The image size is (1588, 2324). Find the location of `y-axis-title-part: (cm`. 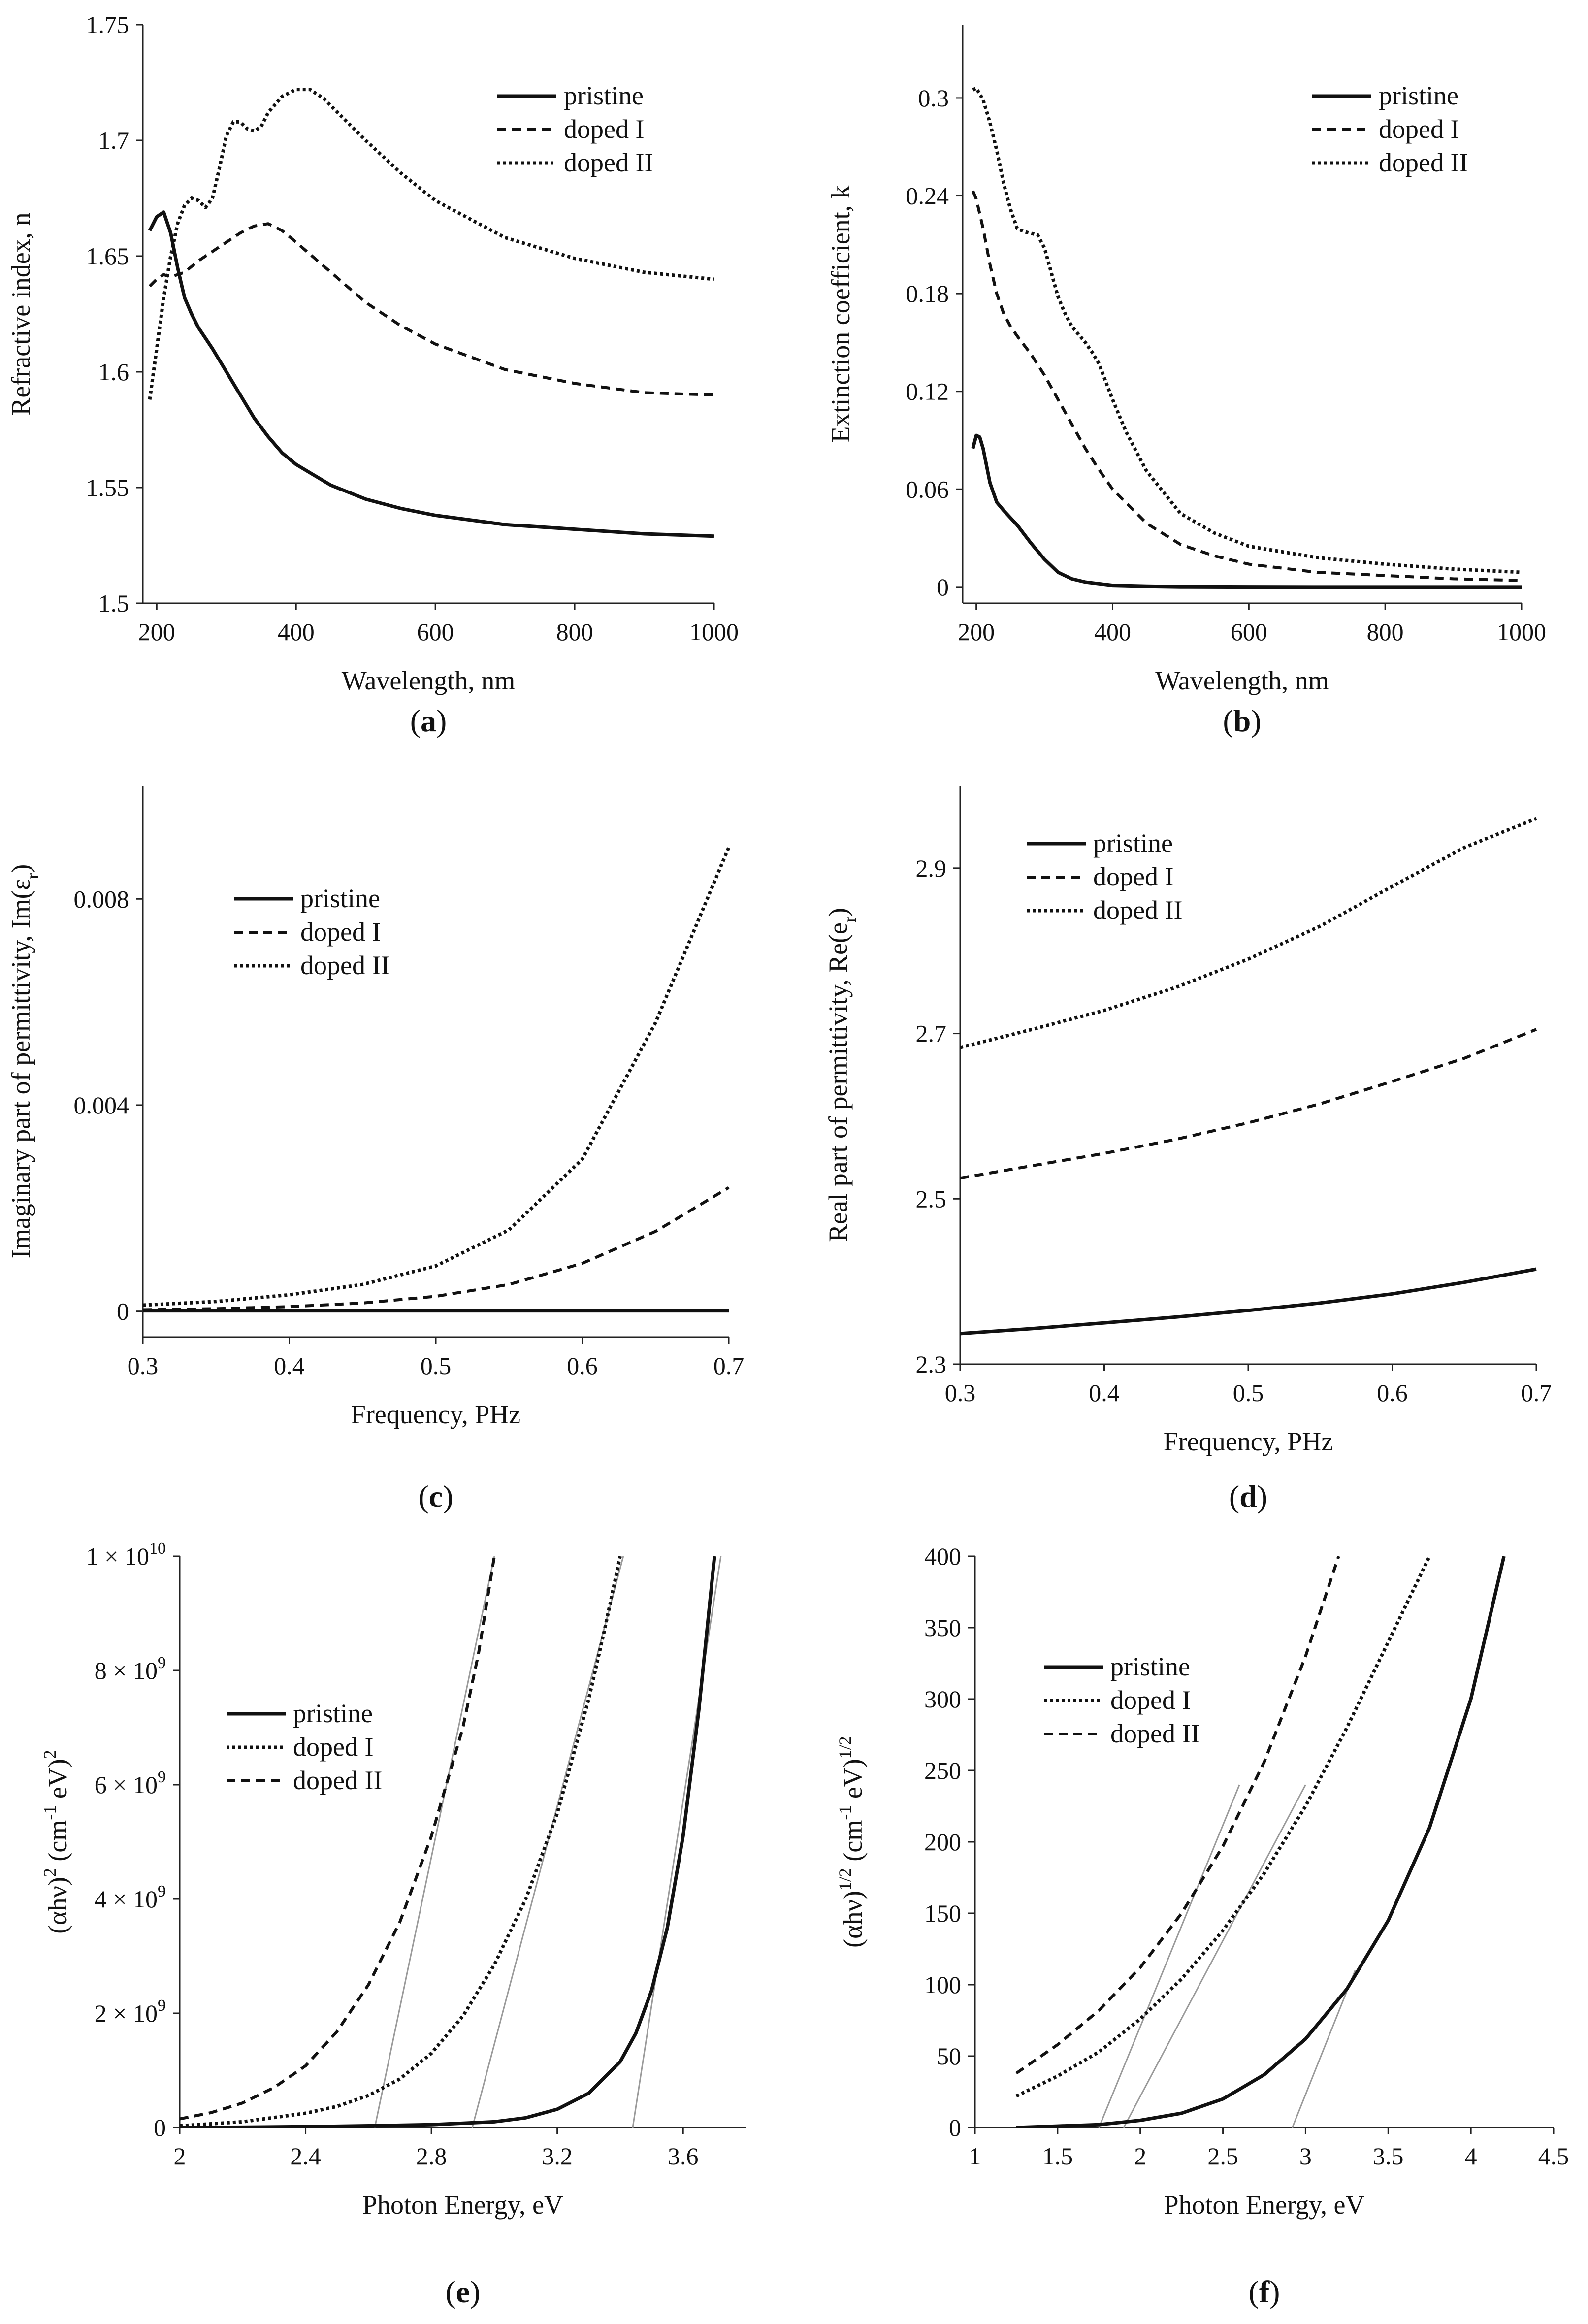

y-axis-title-part: (cm is located at coordinates (57, 1844).